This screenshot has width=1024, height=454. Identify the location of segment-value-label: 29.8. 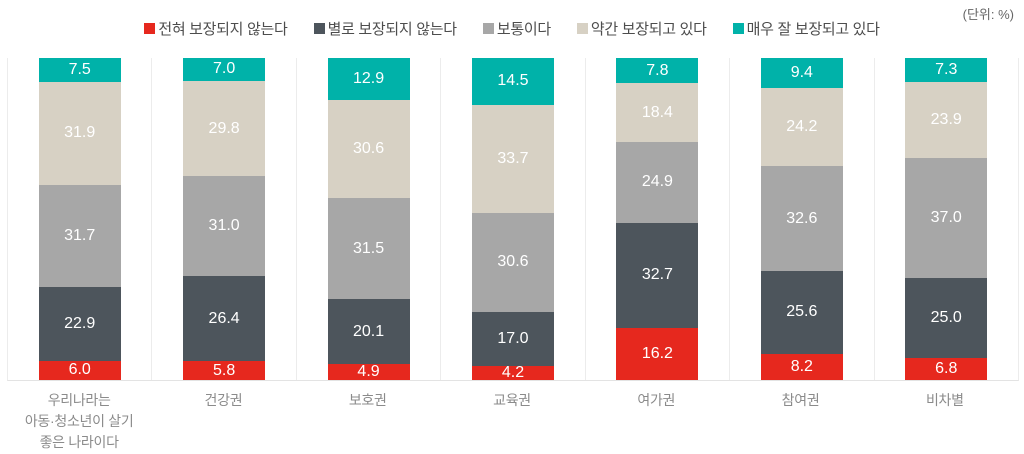
(224, 128).